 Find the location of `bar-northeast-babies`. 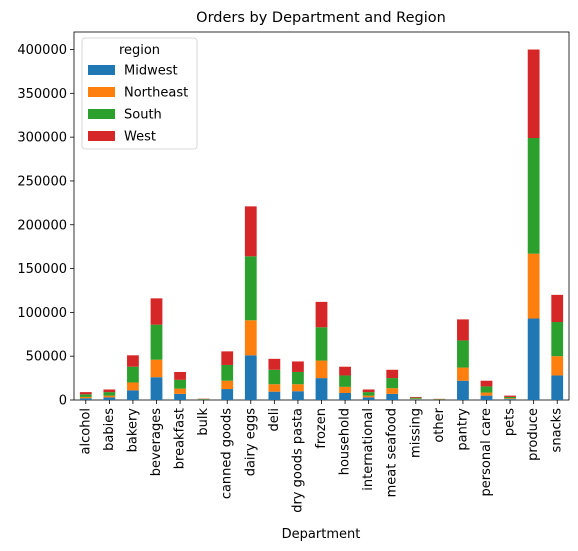

bar-northeast-babies is located at coordinates (109, 396).